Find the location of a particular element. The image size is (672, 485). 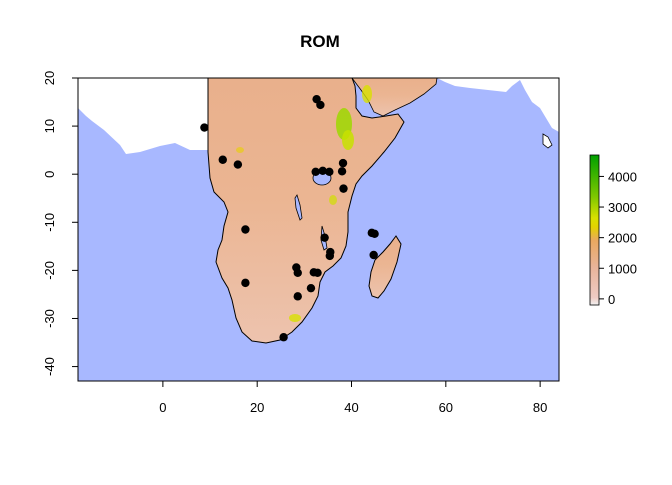

x-tick-label: 0 is located at coordinates (162, 407).